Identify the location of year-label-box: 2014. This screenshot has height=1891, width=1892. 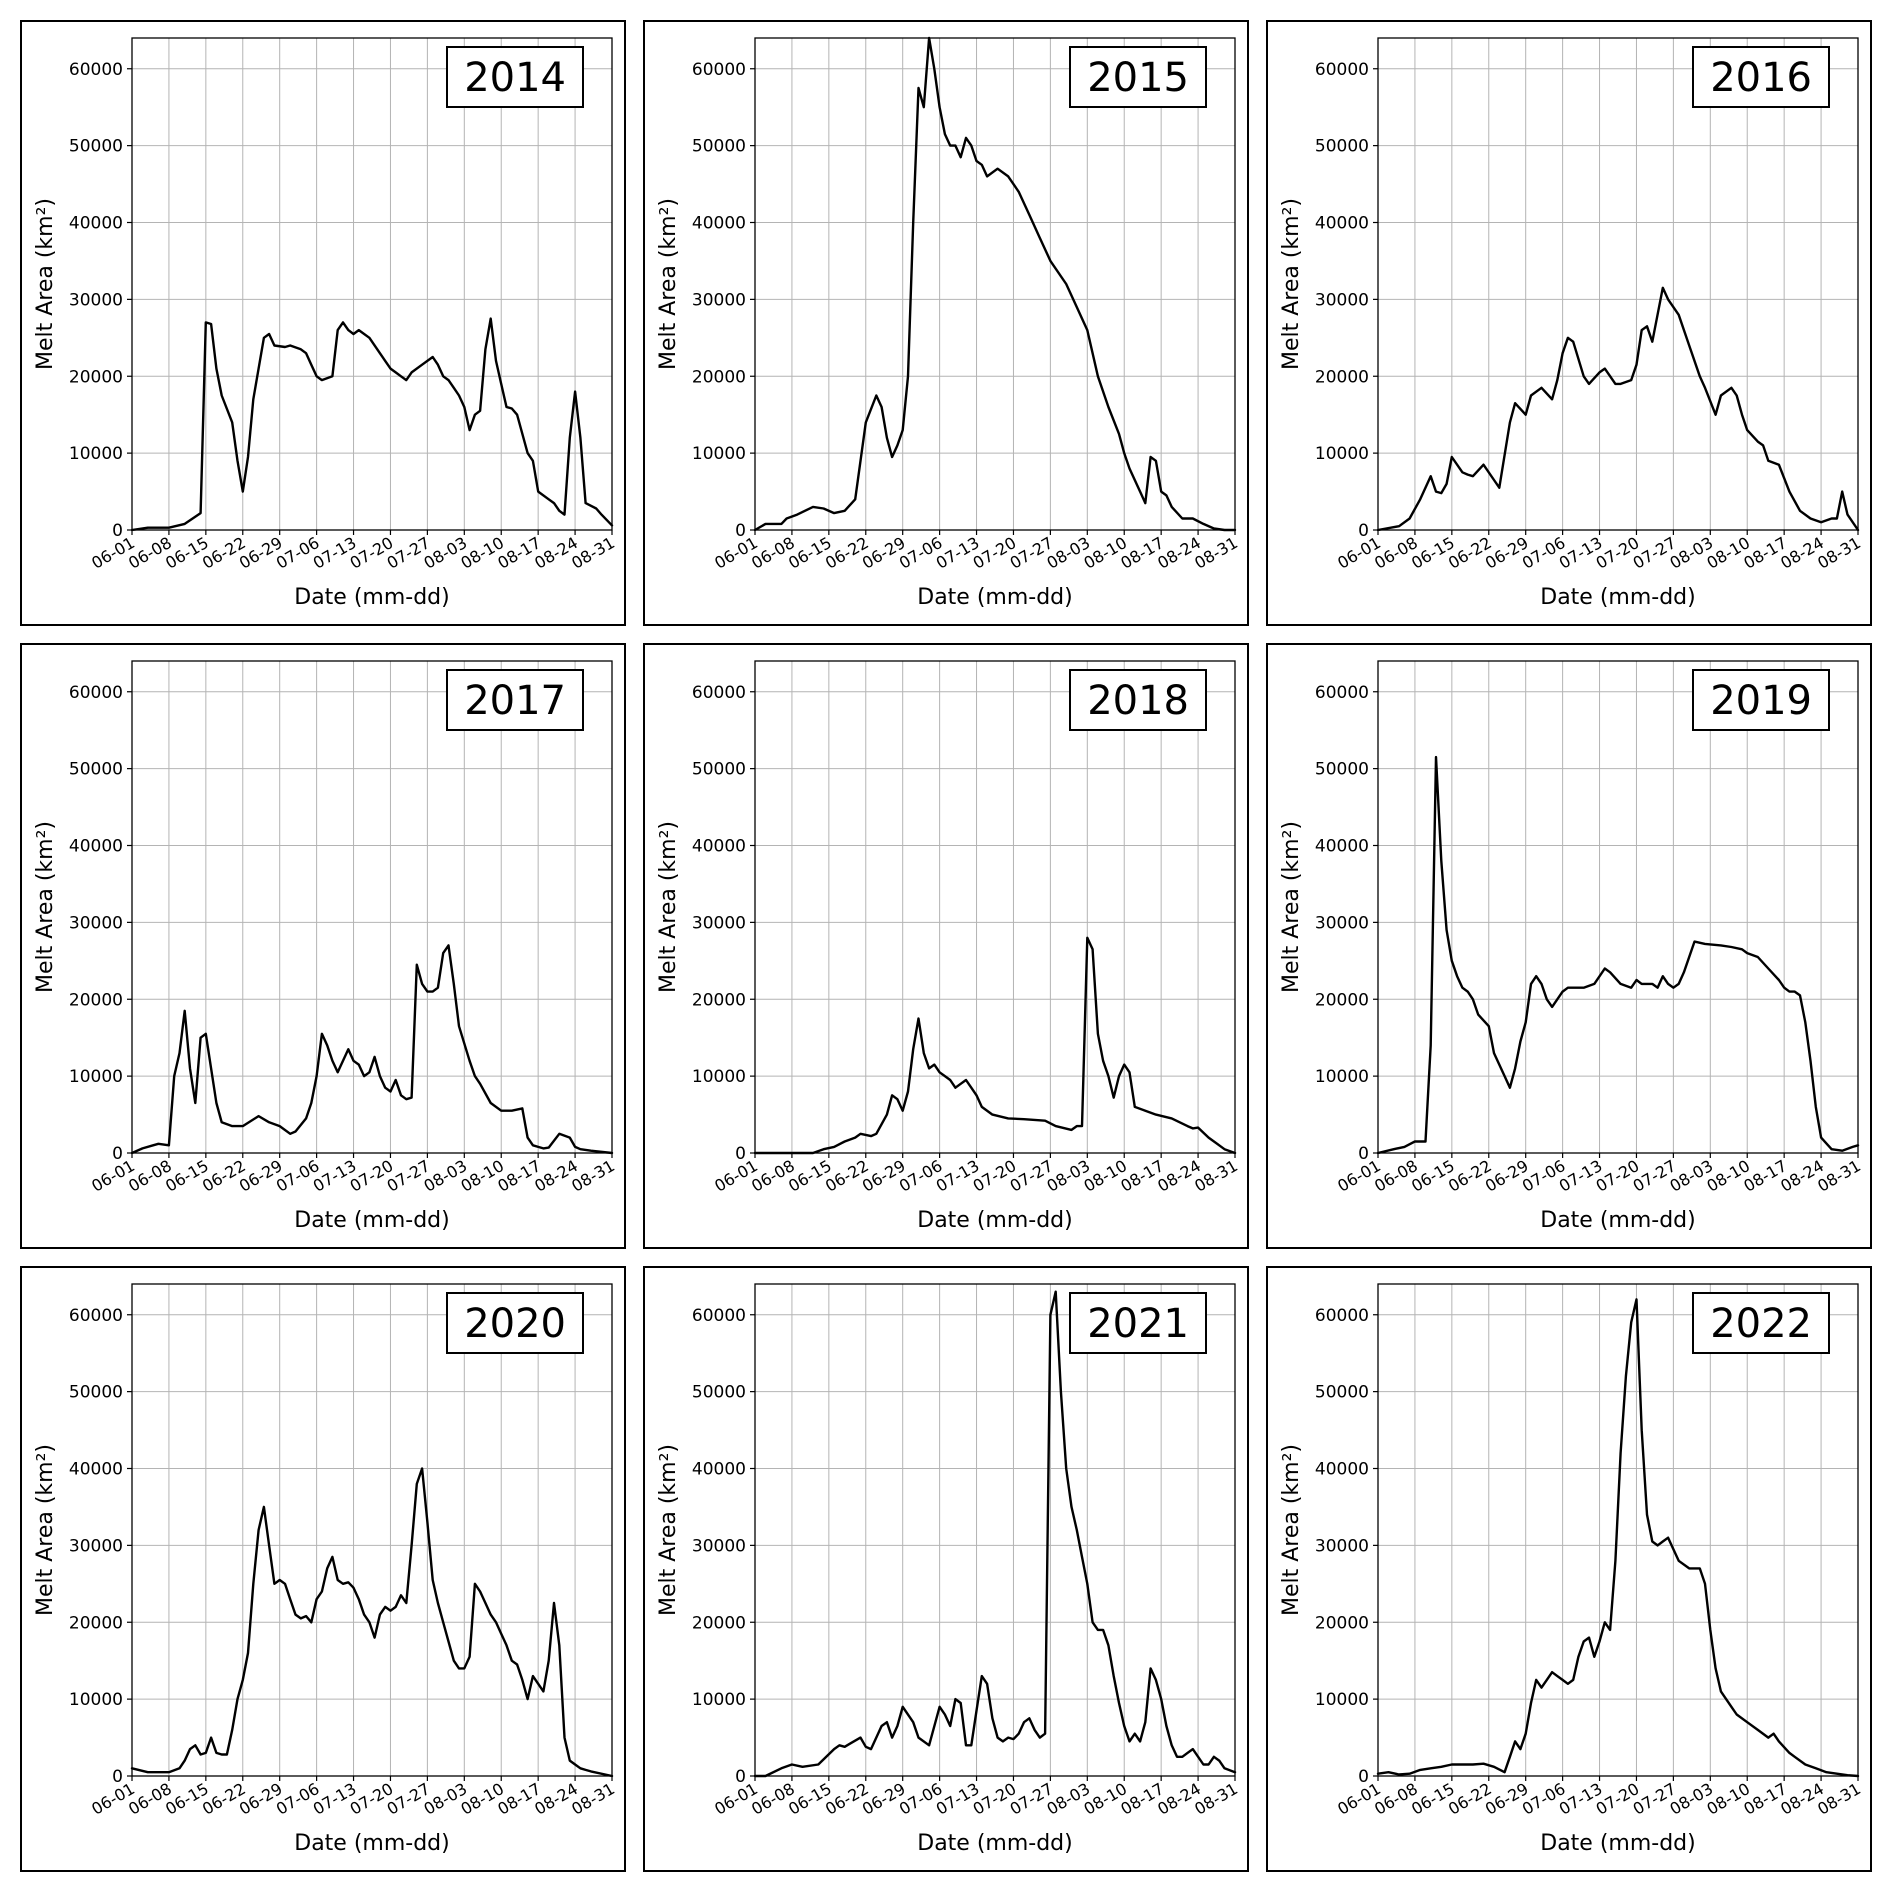
(515, 77).